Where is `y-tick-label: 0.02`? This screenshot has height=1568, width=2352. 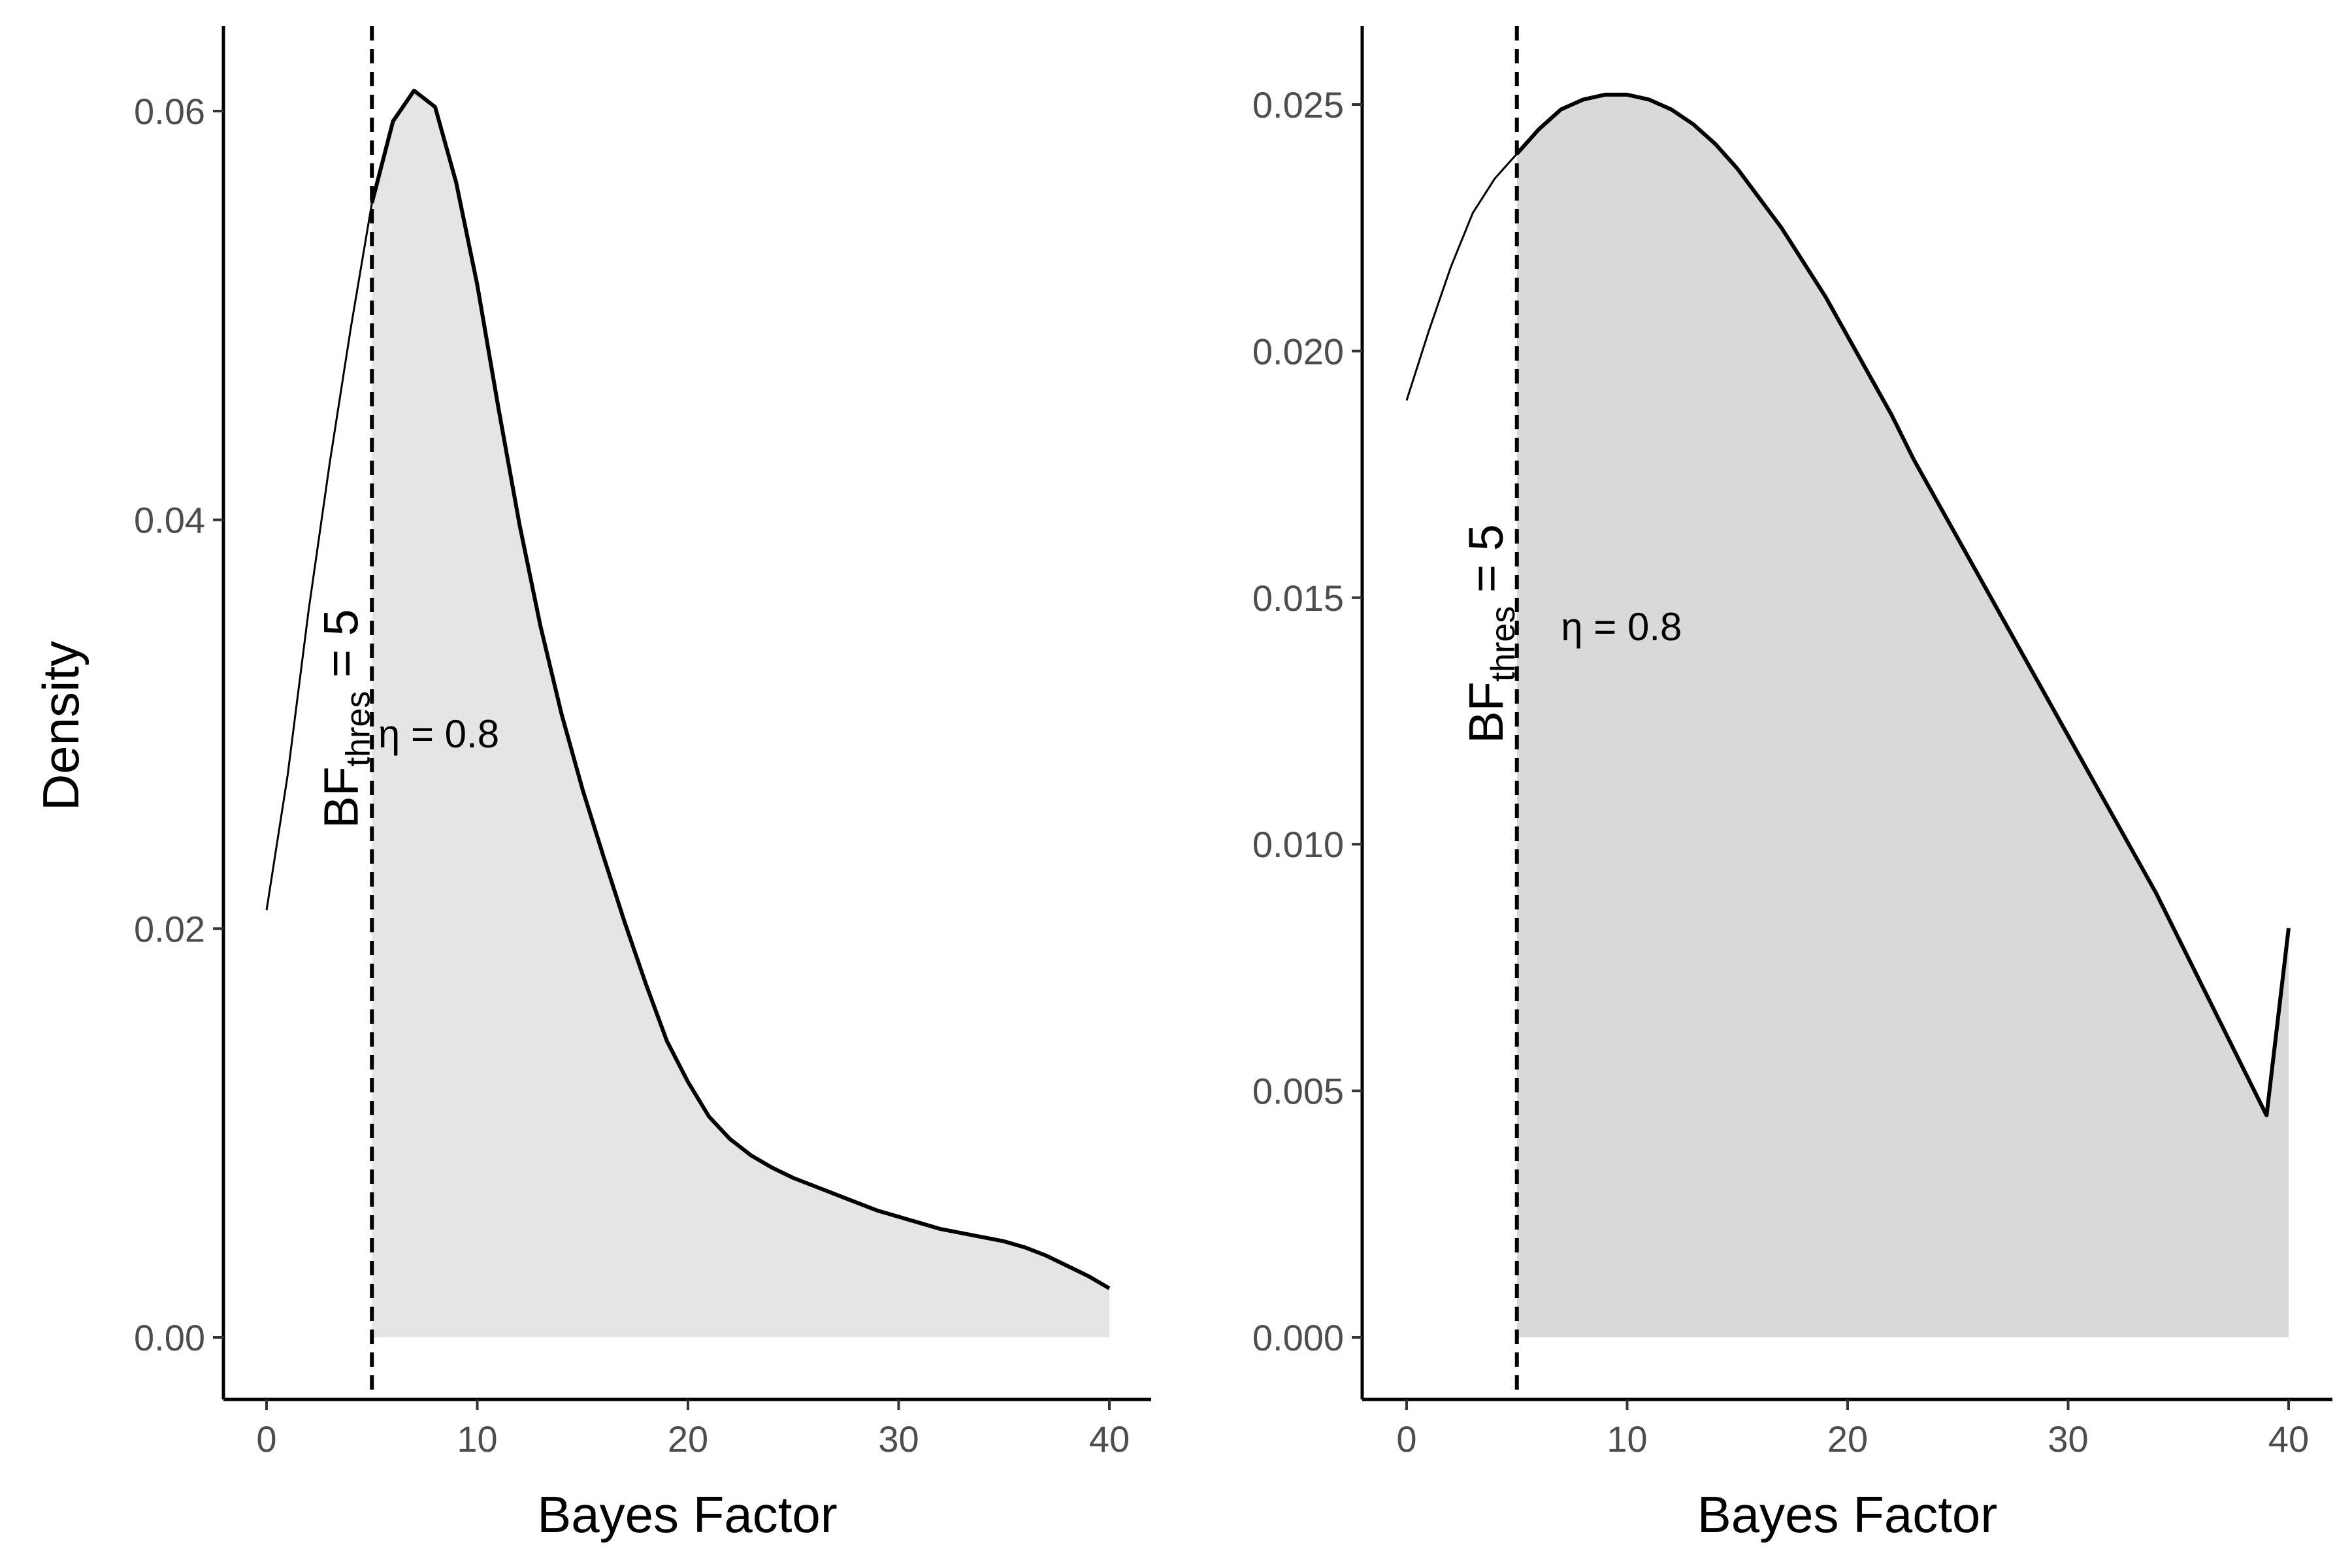 y-tick-label: 0.02 is located at coordinates (169, 928).